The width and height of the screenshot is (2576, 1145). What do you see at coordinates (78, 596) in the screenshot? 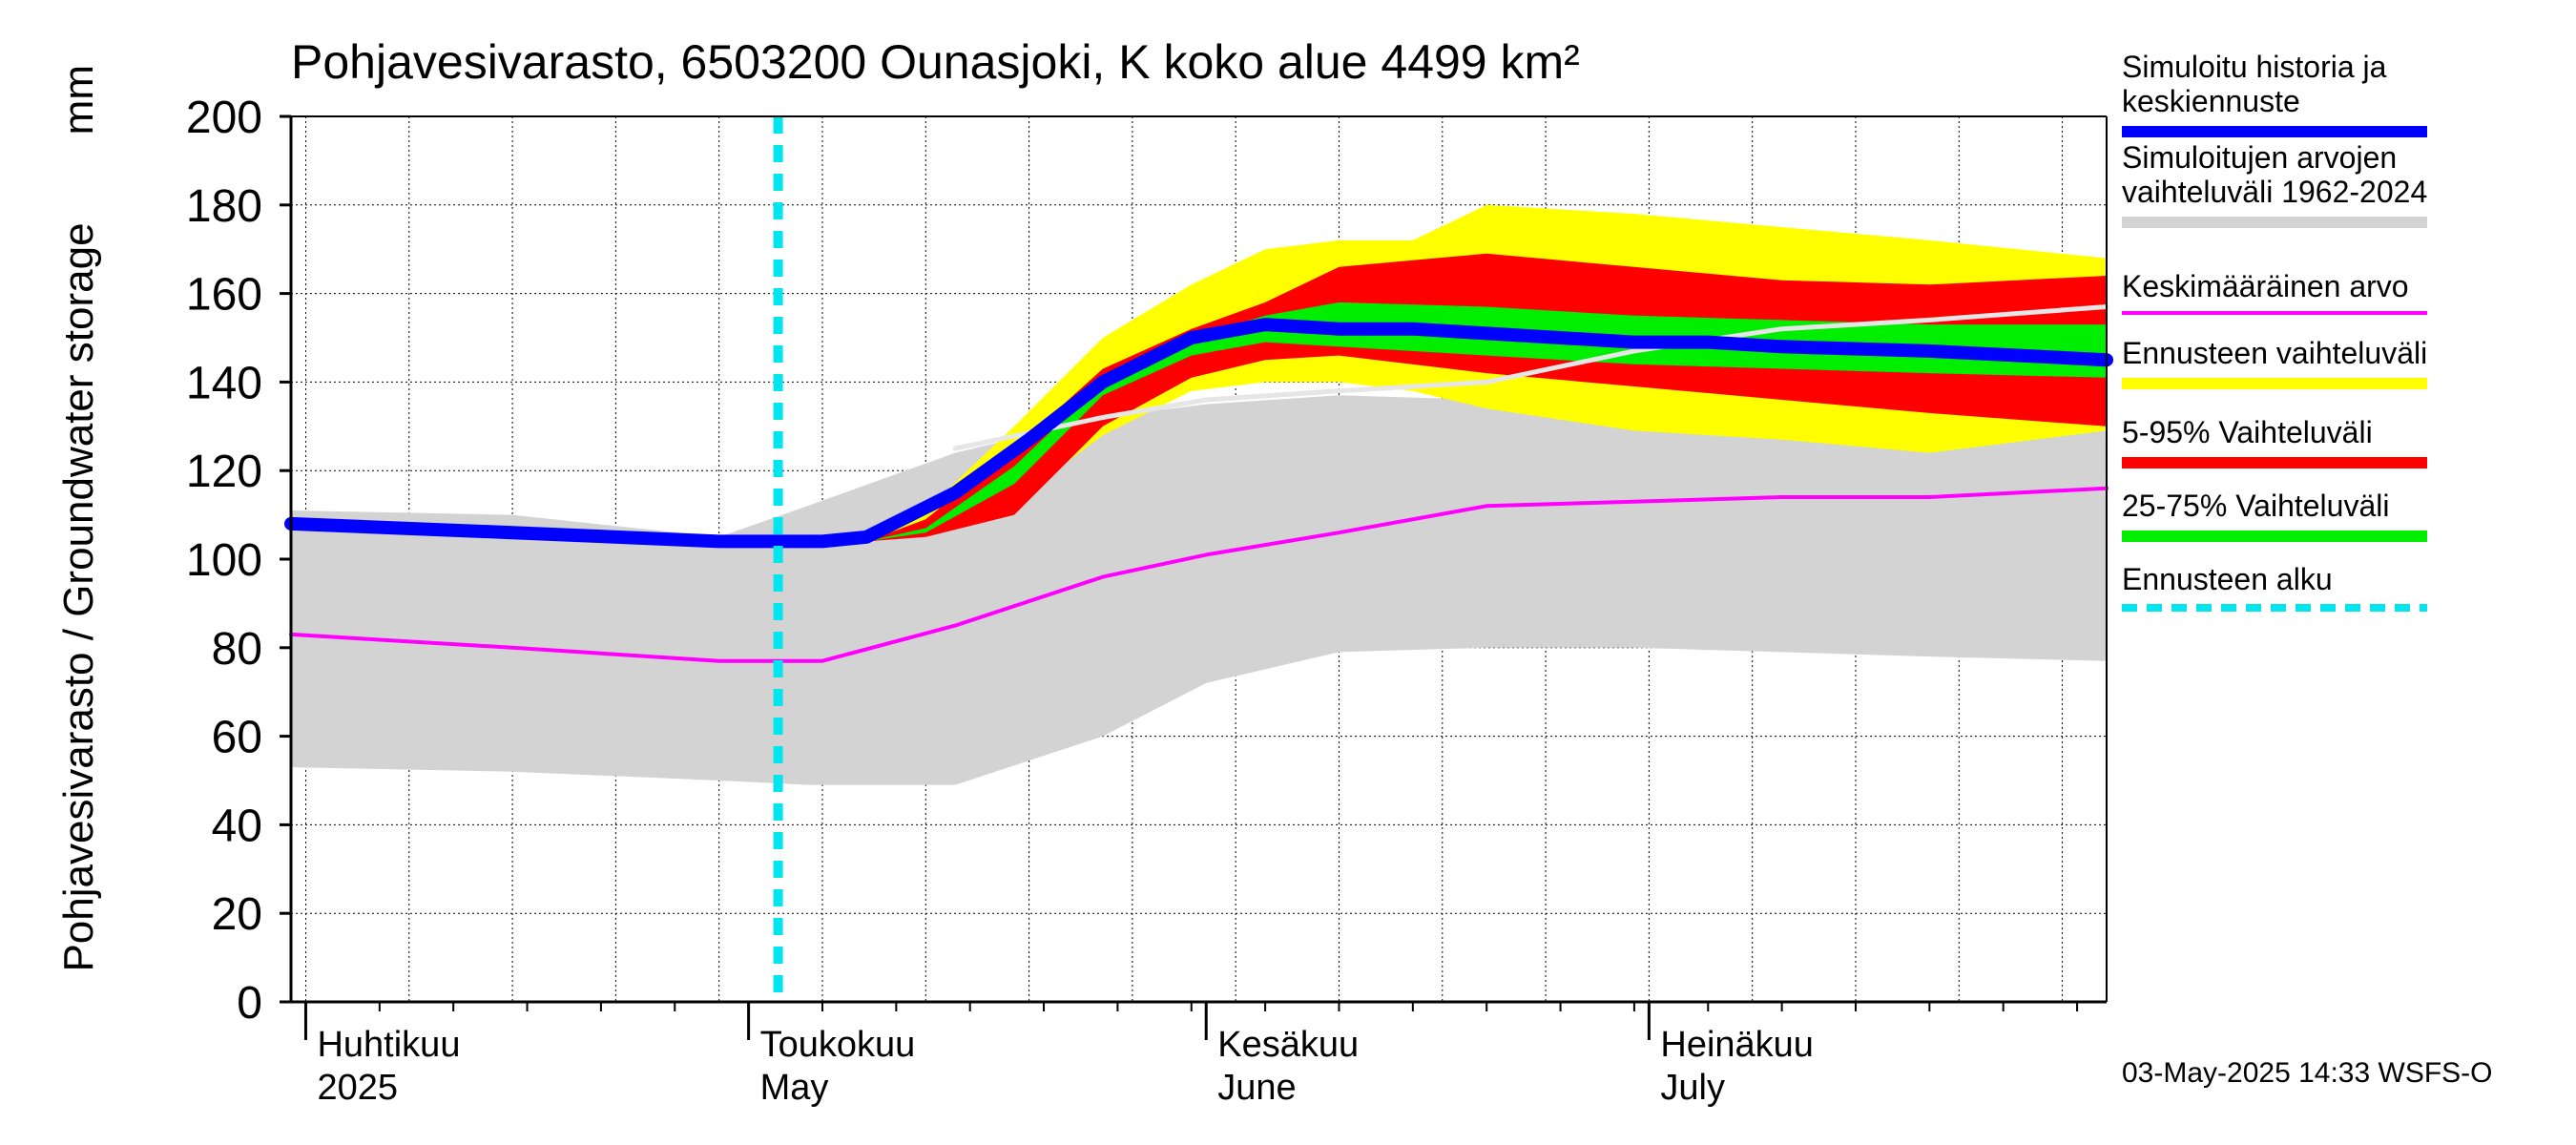
I see `y-axis-label: Pohjavesivarasto / Groundwater storage` at bounding box center [78, 596].